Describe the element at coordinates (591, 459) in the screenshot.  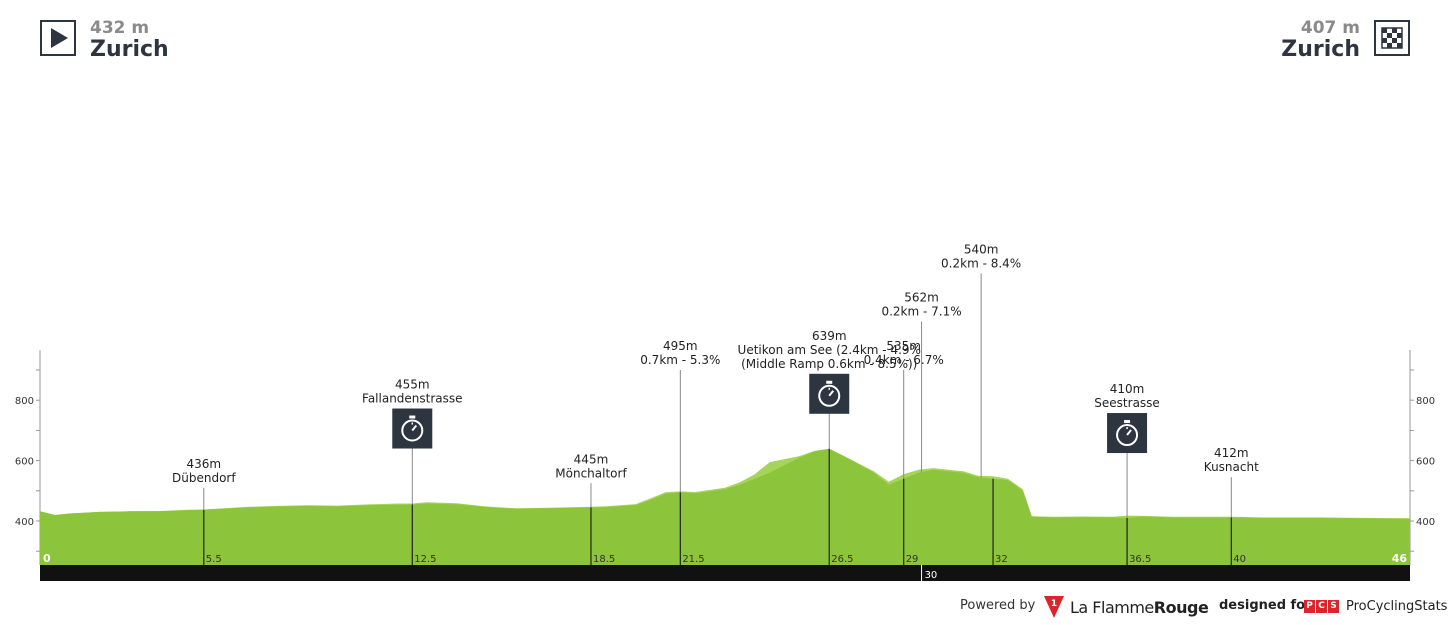
I see `annotation-label-line: 445m` at that location.